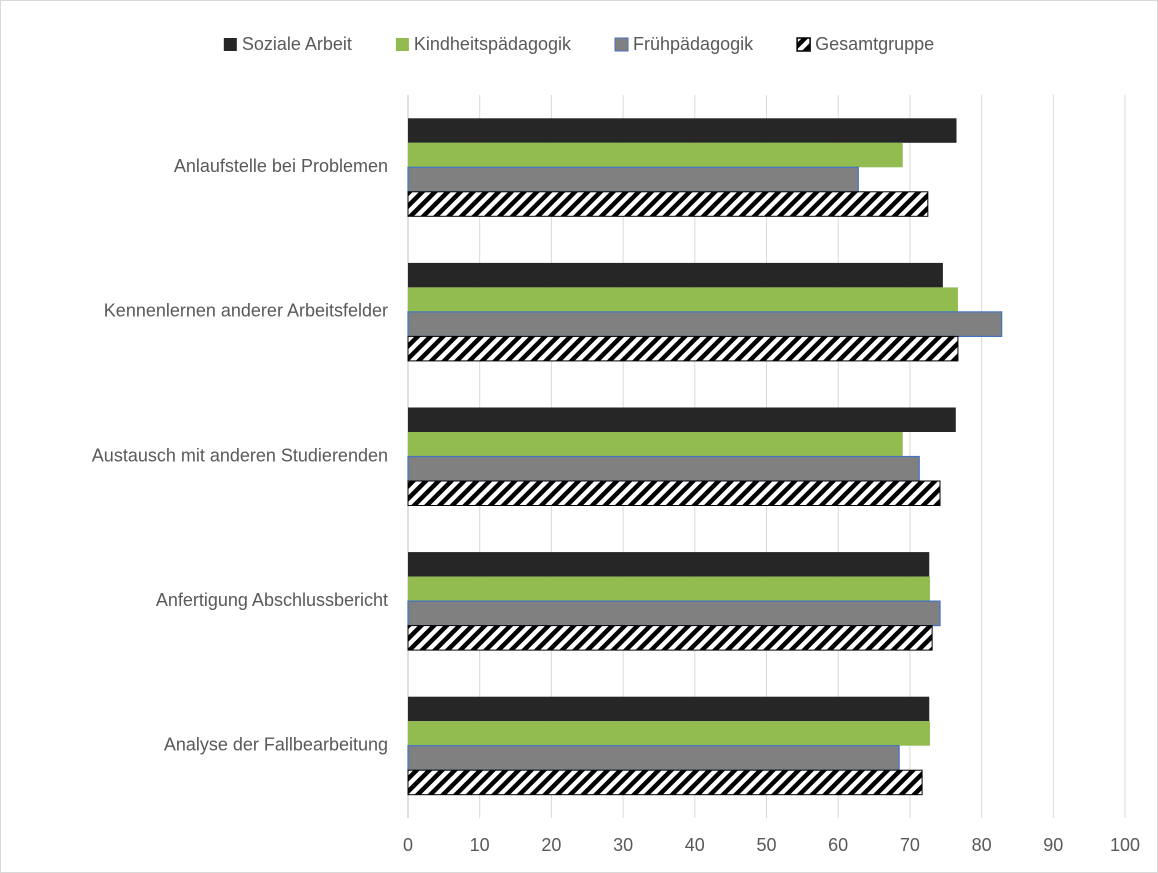  Describe the element at coordinates (240, 455) in the screenshot. I see `y-tick-label: Austausch mit anderen Studierenden` at that location.